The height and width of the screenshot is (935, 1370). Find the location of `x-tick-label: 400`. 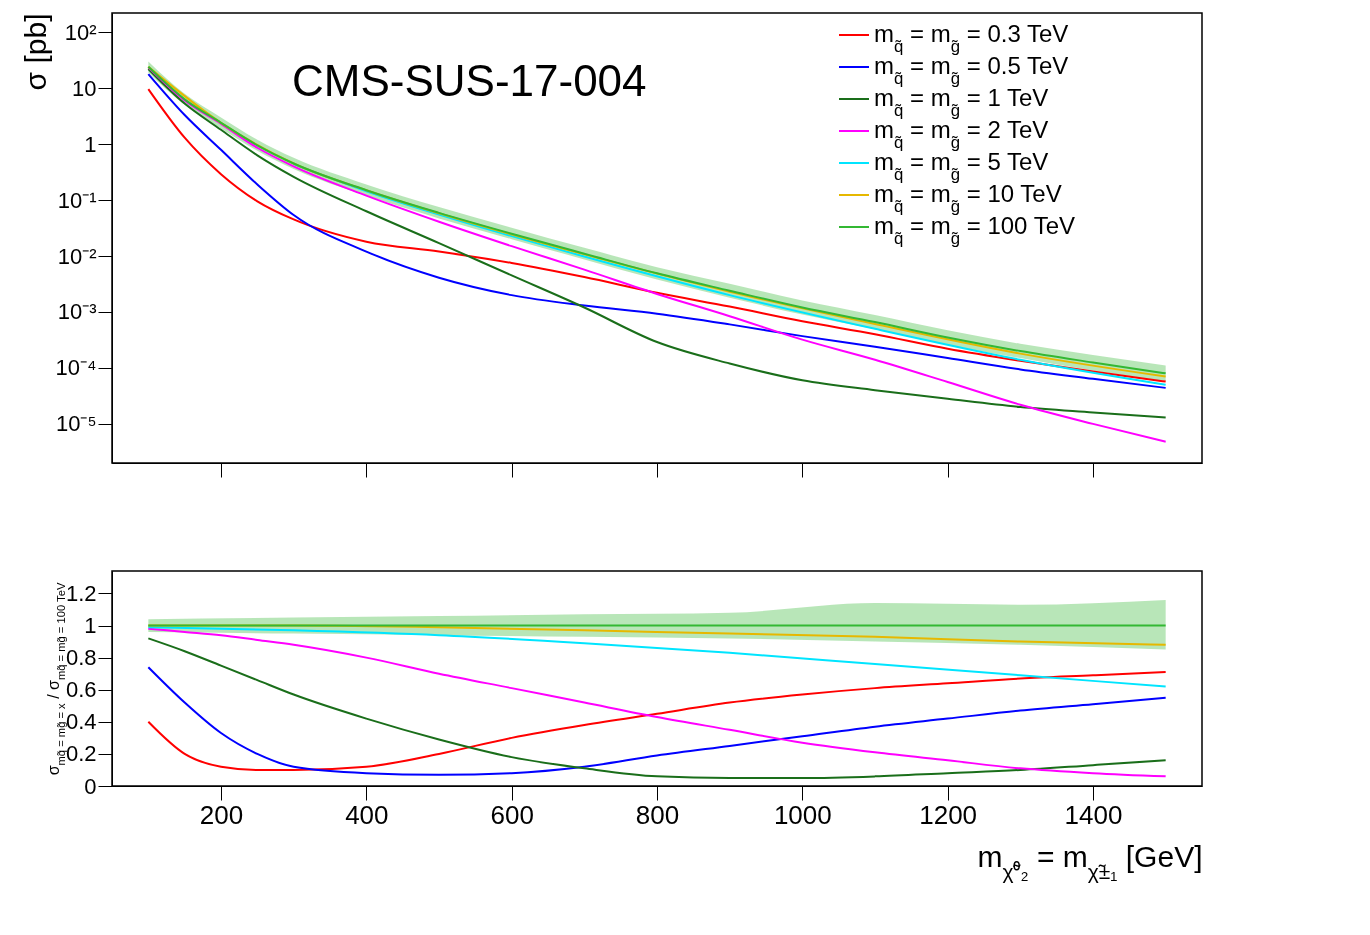

x-tick-label: 400 is located at coordinates (367, 814).